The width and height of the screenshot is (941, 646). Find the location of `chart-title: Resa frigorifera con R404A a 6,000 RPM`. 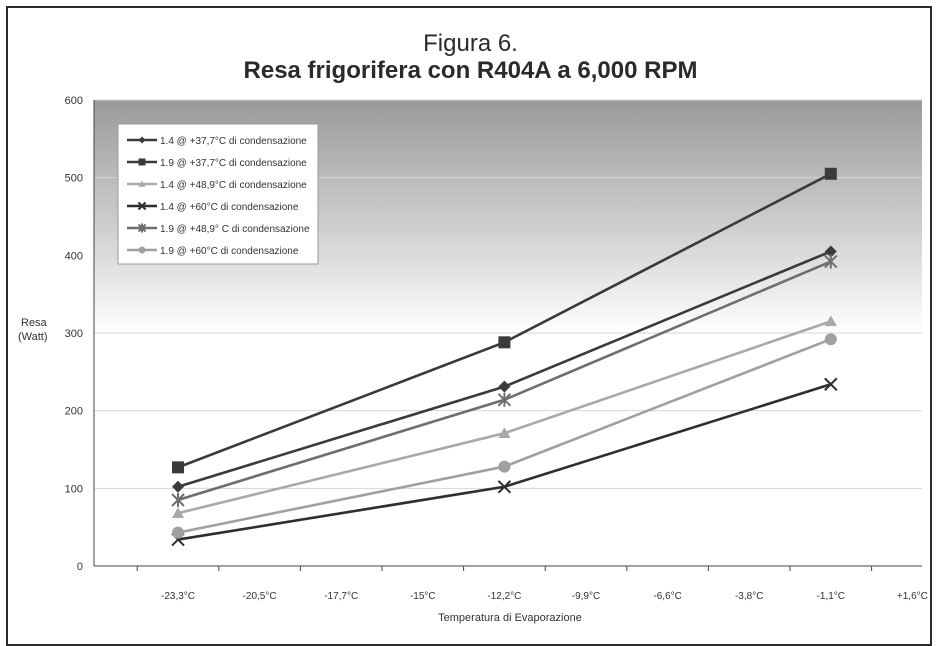

chart-title: Resa frigorifera con R404A a 6,000 RPM is located at coordinates (470, 70).